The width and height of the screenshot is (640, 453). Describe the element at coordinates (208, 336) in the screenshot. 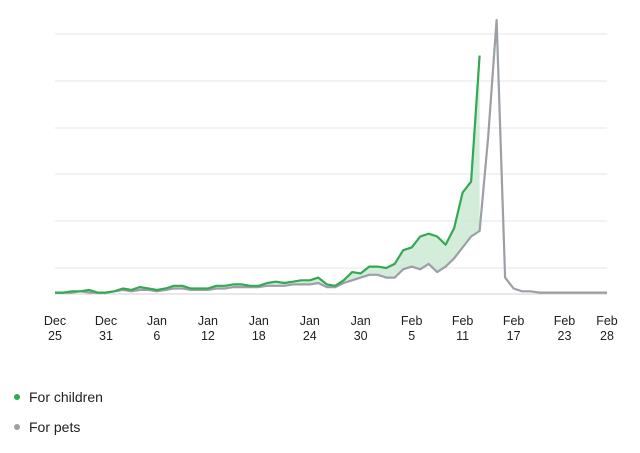

I see `x-tick-label-day: 12` at that location.